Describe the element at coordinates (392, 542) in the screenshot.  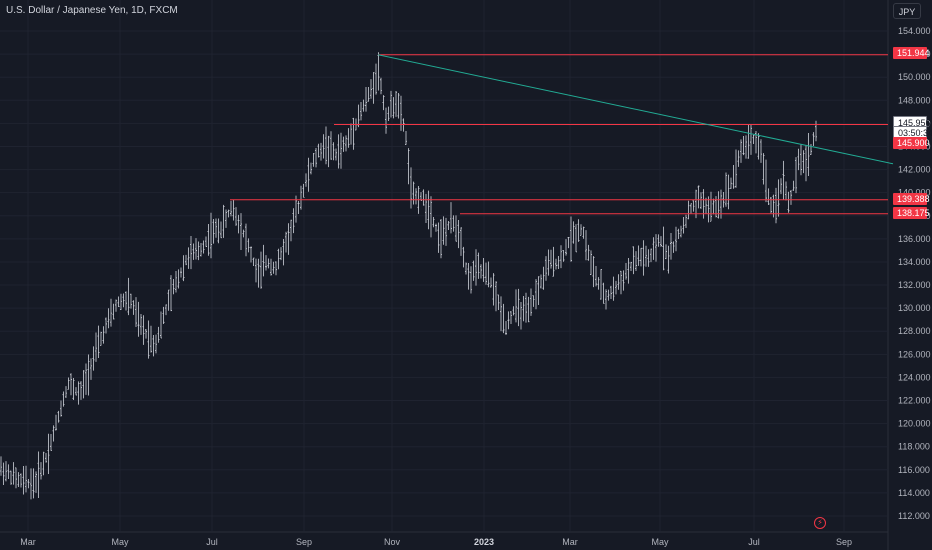
I see `x-tick-label: Nov` at that location.